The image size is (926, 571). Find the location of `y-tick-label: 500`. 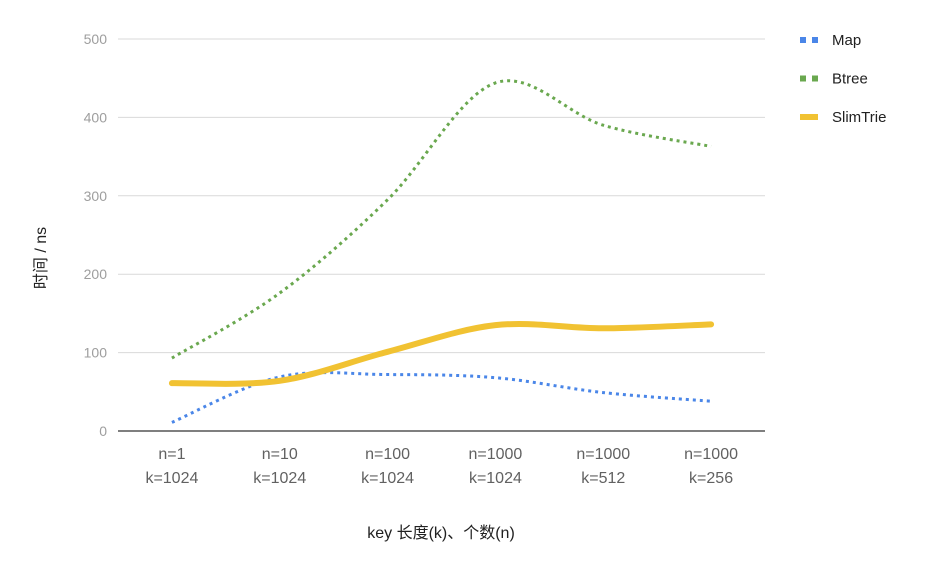

y-tick-label: 500 is located at coordinates (96, 39).